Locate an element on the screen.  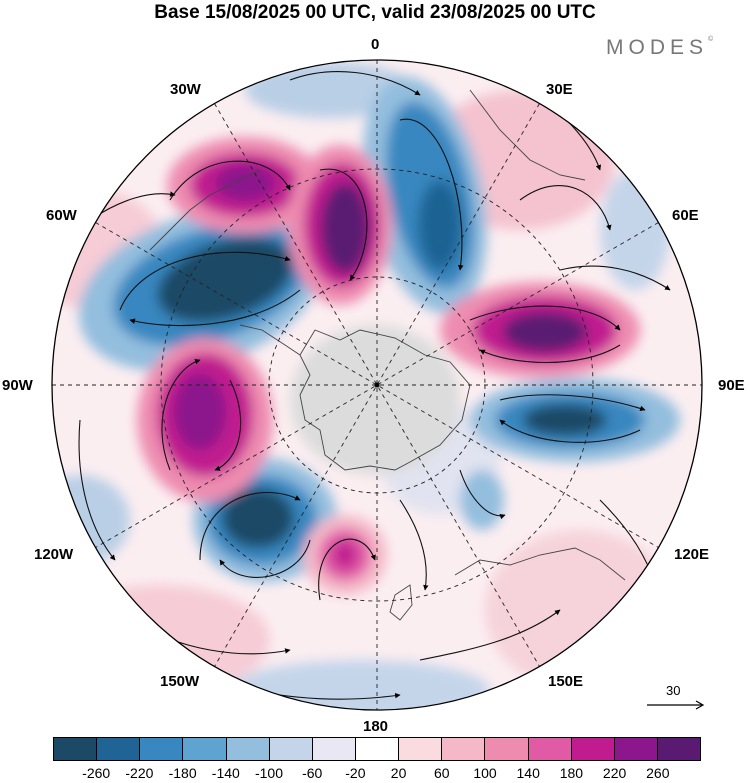
lon-label-150e: 150E is located at coordinates (566, 681).